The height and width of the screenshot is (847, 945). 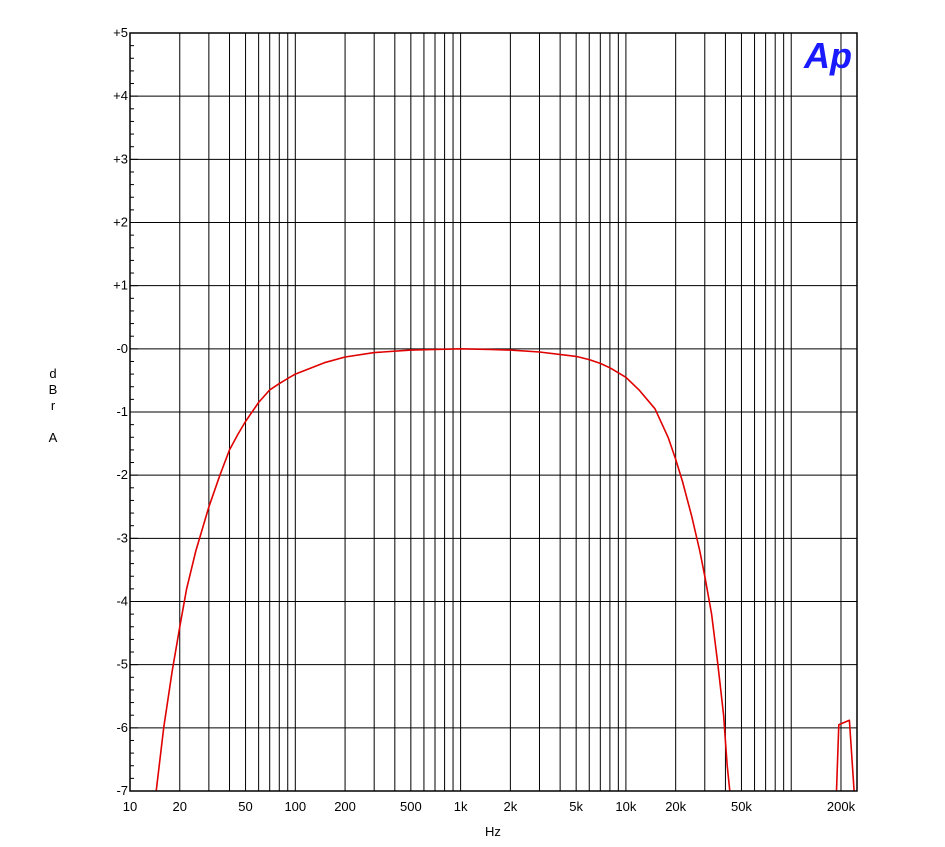 I want to click on x-tick-label: 500, so click(x=411, y=806).